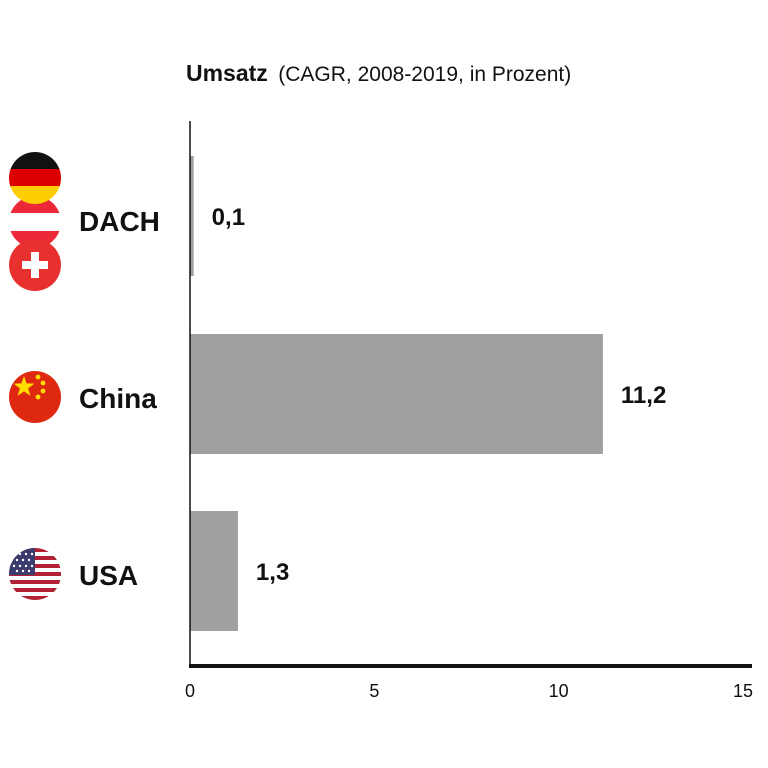 Image resolution: width=768 pixels, height=768 pixels. What do you see at coordinates (374, 691) in the screenshot?
I see `x-tick-label-5: 5` at bounding box center [374, 691].